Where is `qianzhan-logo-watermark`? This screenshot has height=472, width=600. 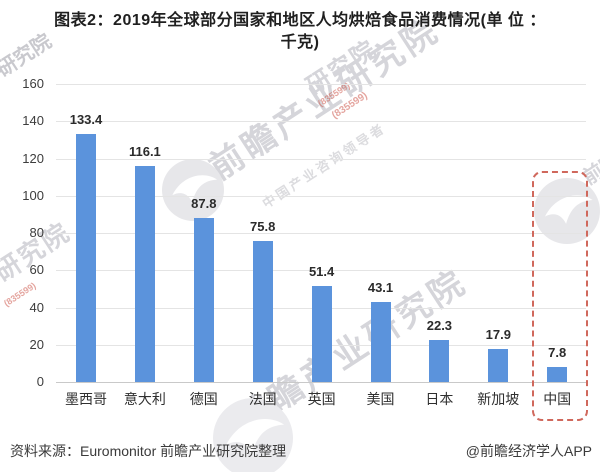
qianzhan-logo-watermark is located at coordinates (193, 190).